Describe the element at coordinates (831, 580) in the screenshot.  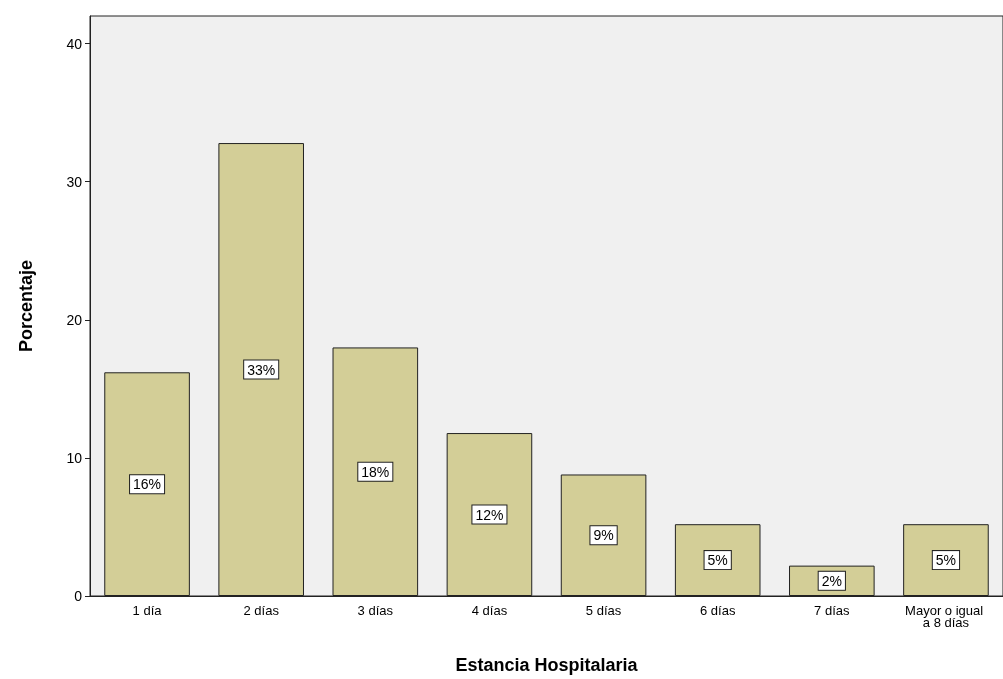
I see `data-label: 2%` at that location.